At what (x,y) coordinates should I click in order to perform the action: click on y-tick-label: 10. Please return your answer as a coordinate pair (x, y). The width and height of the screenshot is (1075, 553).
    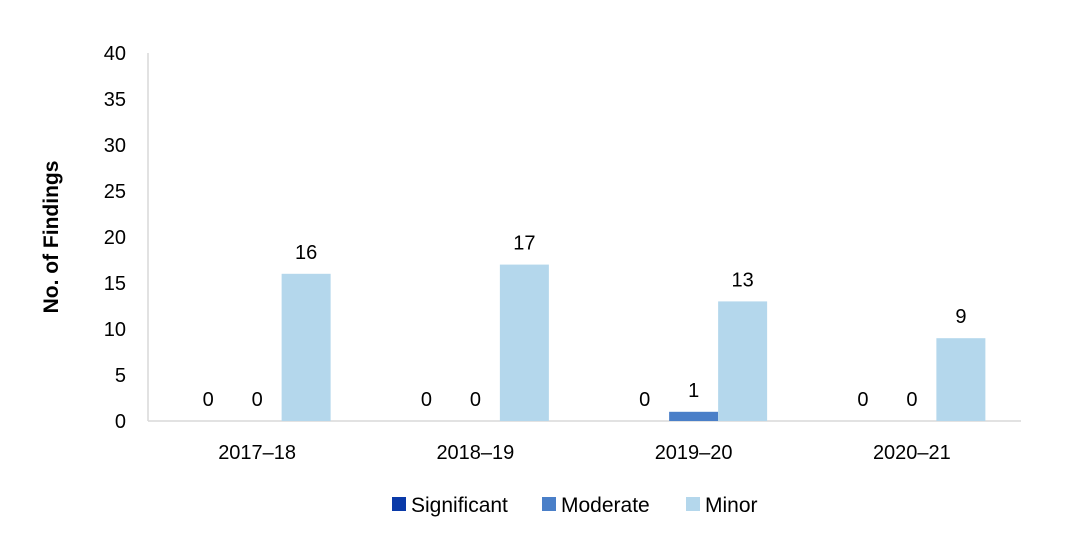
    Looking at the image, I should click on (115, 330).